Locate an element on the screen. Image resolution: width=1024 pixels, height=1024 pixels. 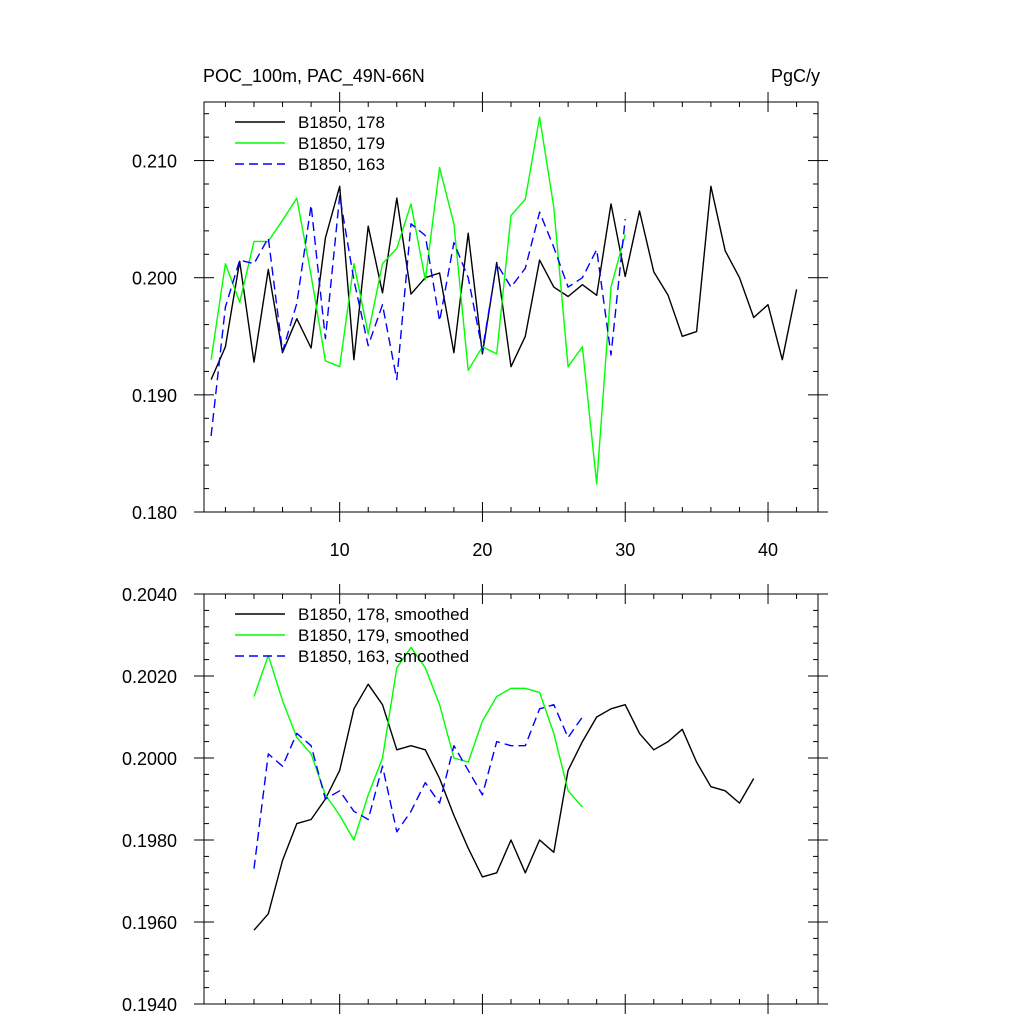
x-tick-label: 30 is located at coordinates (625, 550).